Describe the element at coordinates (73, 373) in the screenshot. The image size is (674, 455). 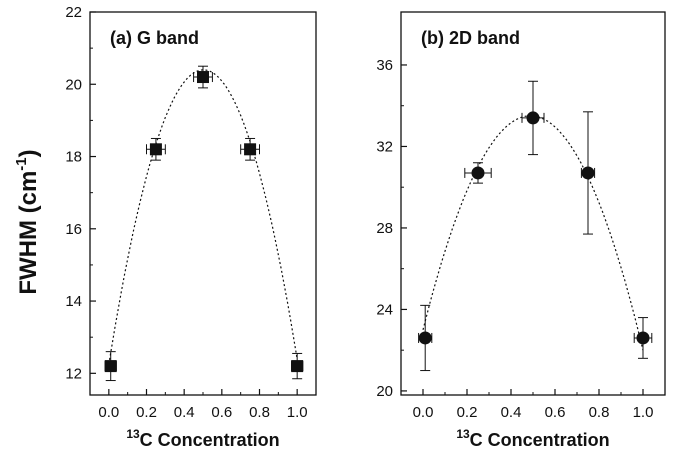
I see `y-tick-label: 12` at that location.